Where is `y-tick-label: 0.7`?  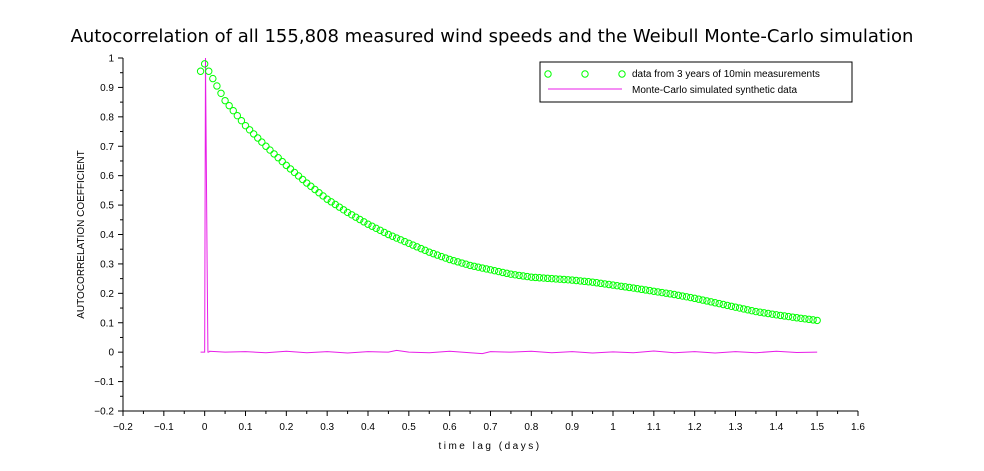
y-tick-label: 0.7 is located at coordinates (107, 147).